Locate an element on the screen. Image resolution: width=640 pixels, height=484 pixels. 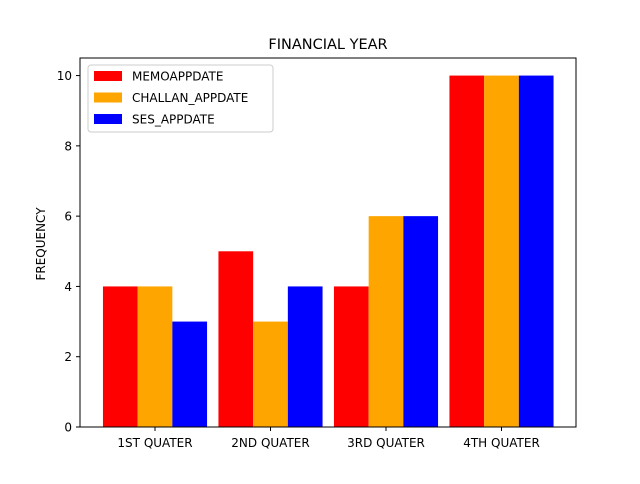
x-tick-label: 1ST QUATER is located at coordinates (154, 443).